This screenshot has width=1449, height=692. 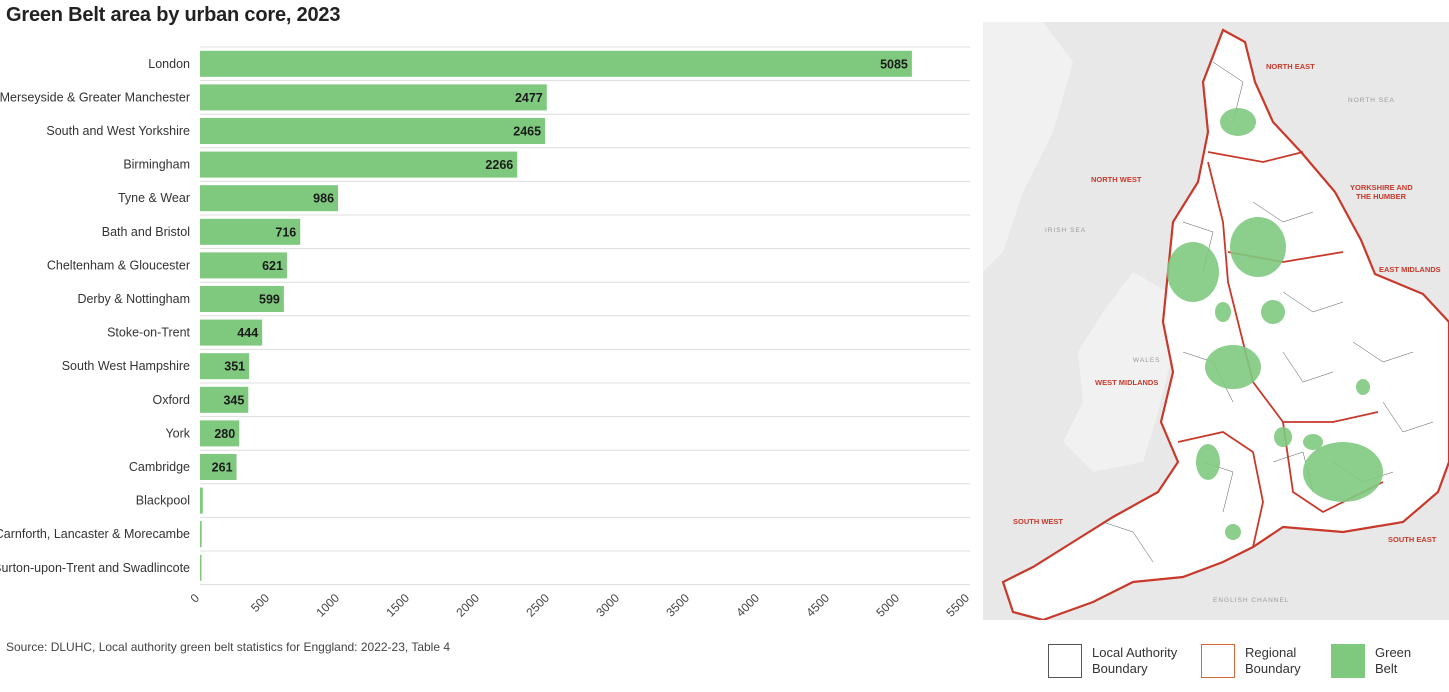 I want to click on value-label: 986, so click(x=323, y=199).